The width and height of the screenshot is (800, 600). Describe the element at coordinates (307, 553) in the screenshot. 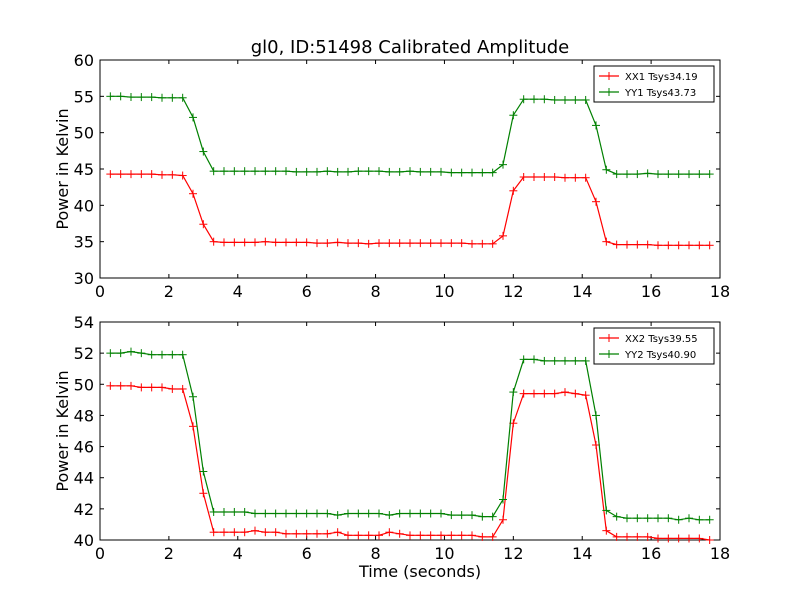

I see `x-tick-label: 6` at that location.